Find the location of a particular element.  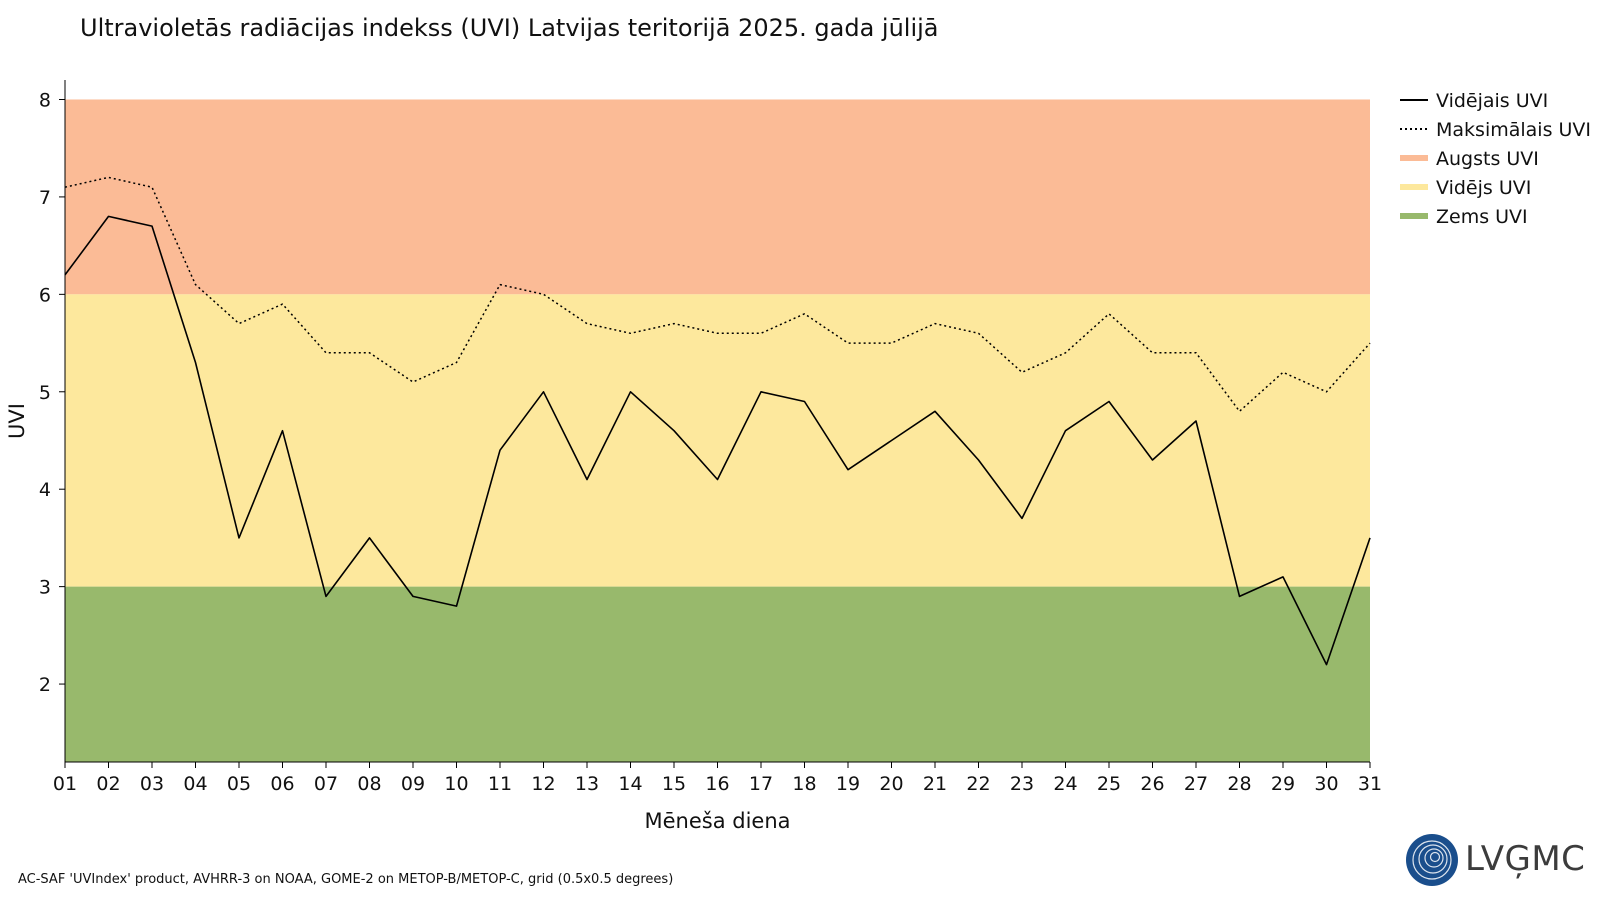

x-tick-label: 14 is located at coordinates (630, 784).